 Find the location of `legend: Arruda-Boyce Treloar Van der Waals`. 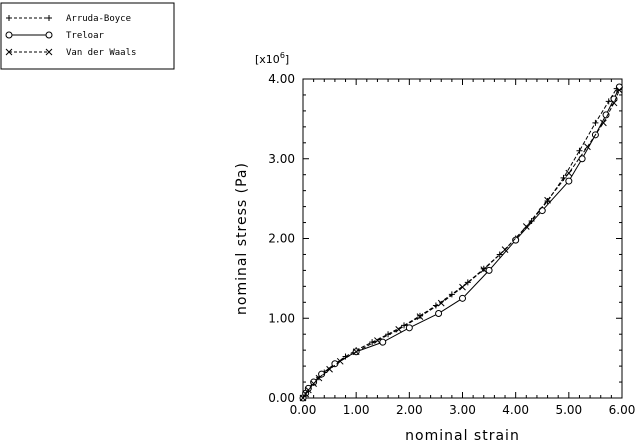

legend: Arruda-Boyce Treloar Van der Waals is located at coordinates (87, 36).